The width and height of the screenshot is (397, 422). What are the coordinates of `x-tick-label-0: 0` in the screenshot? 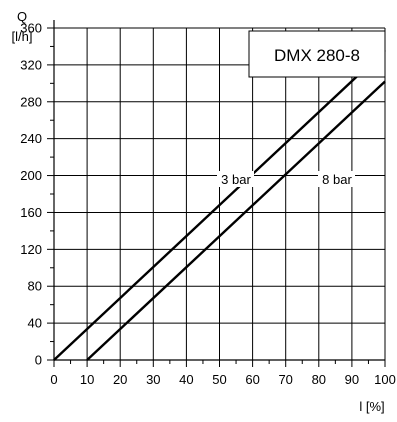 It's located at (53, 379).